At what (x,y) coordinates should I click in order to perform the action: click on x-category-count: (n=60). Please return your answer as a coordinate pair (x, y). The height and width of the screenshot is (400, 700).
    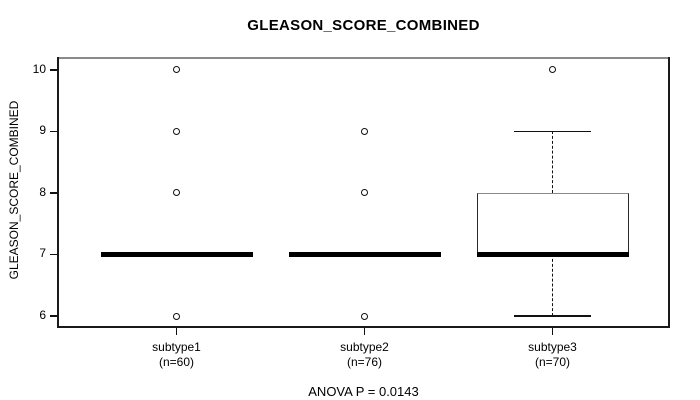
    Looking at the image, I should click on (176, 361).